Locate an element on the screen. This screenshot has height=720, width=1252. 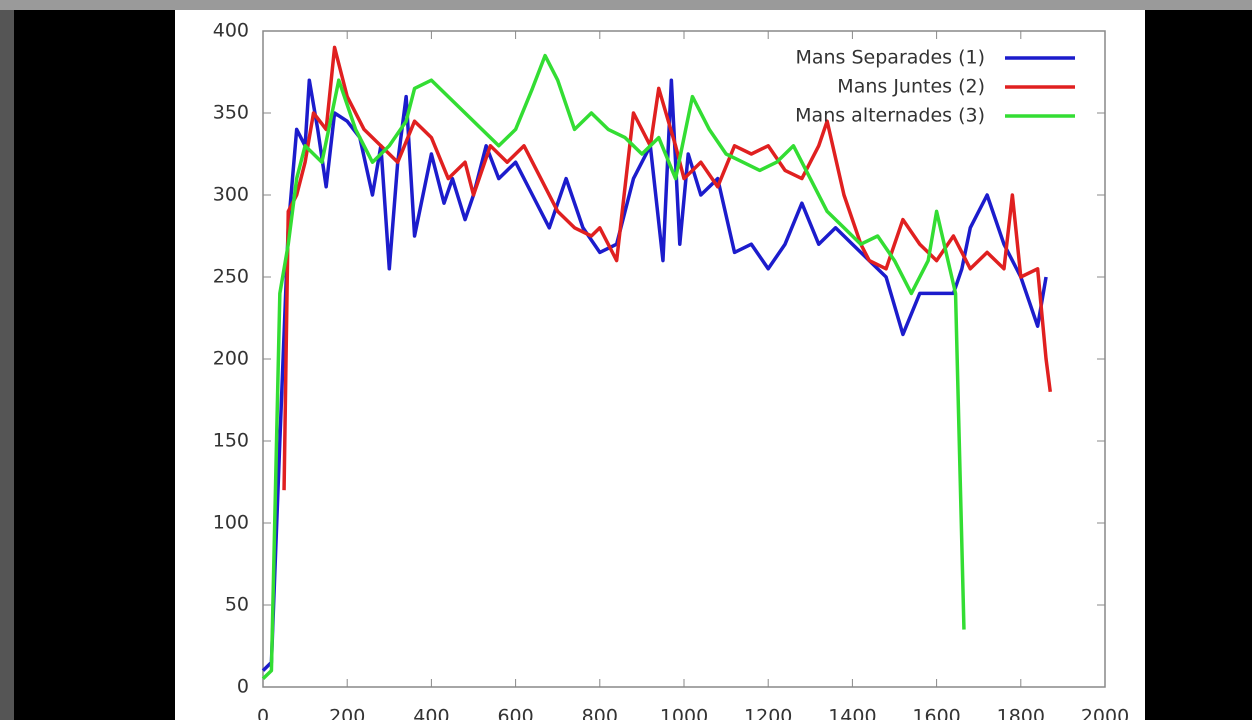
x-tick-label: 400 is located at coordinates (431, 713).